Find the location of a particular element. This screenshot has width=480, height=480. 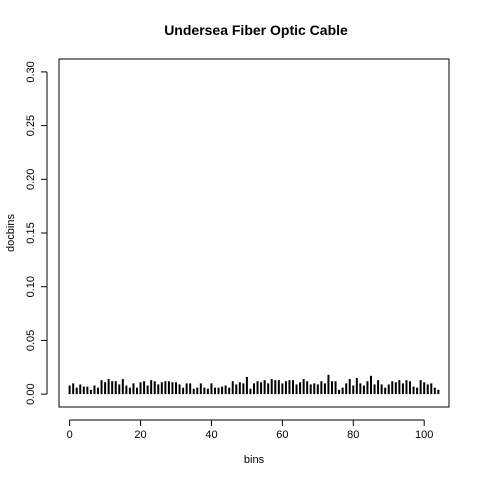

y-tick-label: 0.20 is located at coordinates (31, 179).